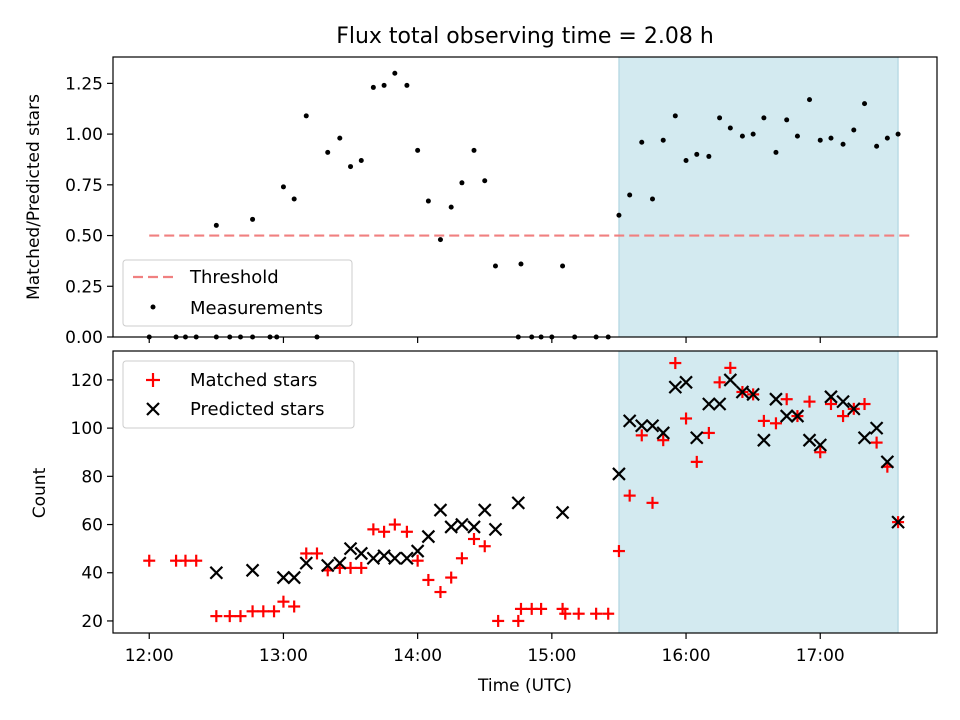  Describe the element at coordinates (84, 237) in the screenshot. I see `top-y-tick-label: 0.50` at that location.